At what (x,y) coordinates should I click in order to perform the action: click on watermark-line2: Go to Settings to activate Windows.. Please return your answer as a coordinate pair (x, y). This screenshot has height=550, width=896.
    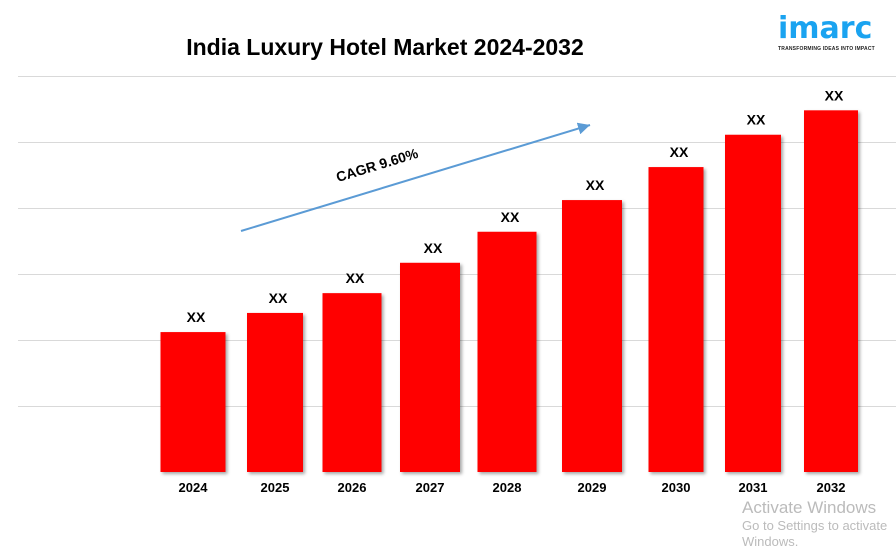
    Looking at the image, I should click on (815, 533).